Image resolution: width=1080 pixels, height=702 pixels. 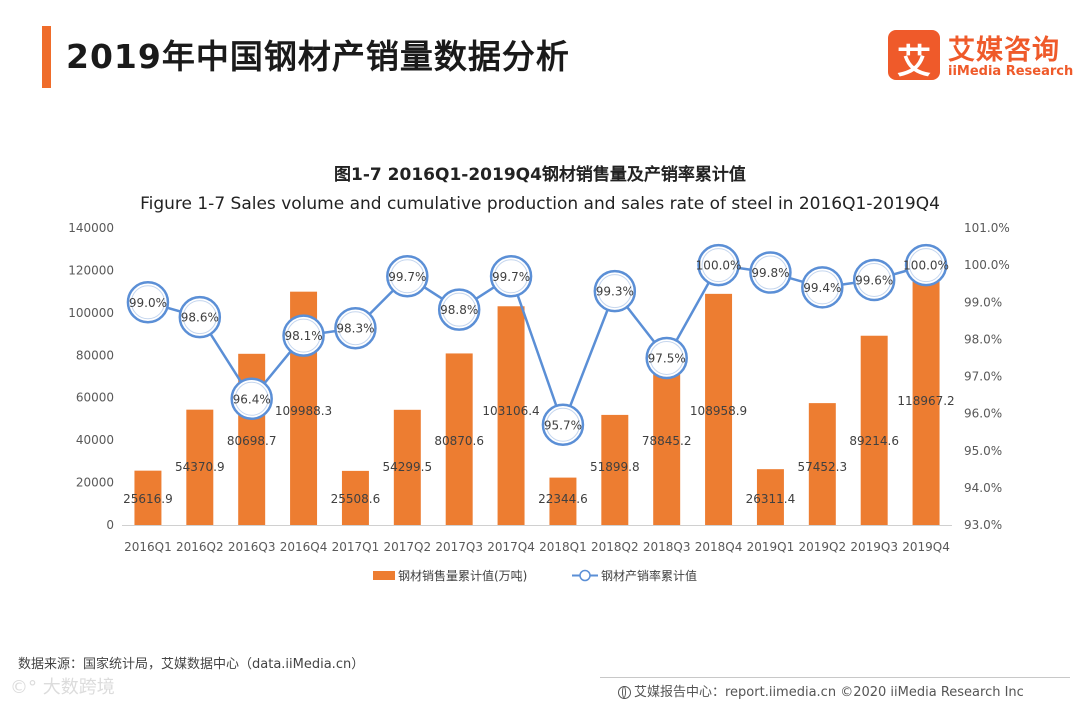 What do you see at coordinates (95, 440) in the screenshot?
I see `y-left-tick-label: 40000` at bounding box center [95, 440].